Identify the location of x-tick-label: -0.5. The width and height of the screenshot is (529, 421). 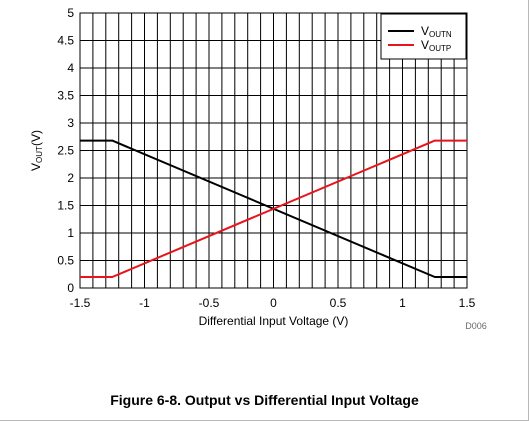
(209, 303).